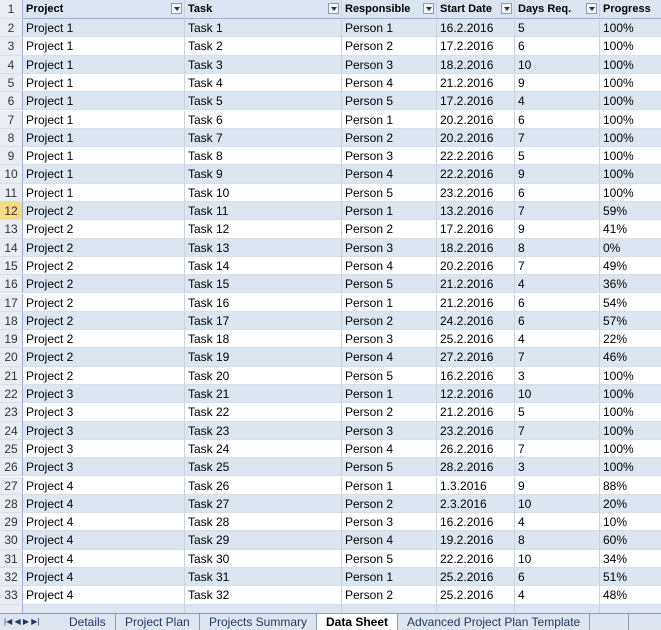 Image resolution: width=661 pixels, height=630 pixels. Describe the element at coordinates (476, 64) in the screenshot. I see `cell: 18.2.2016` at that location.